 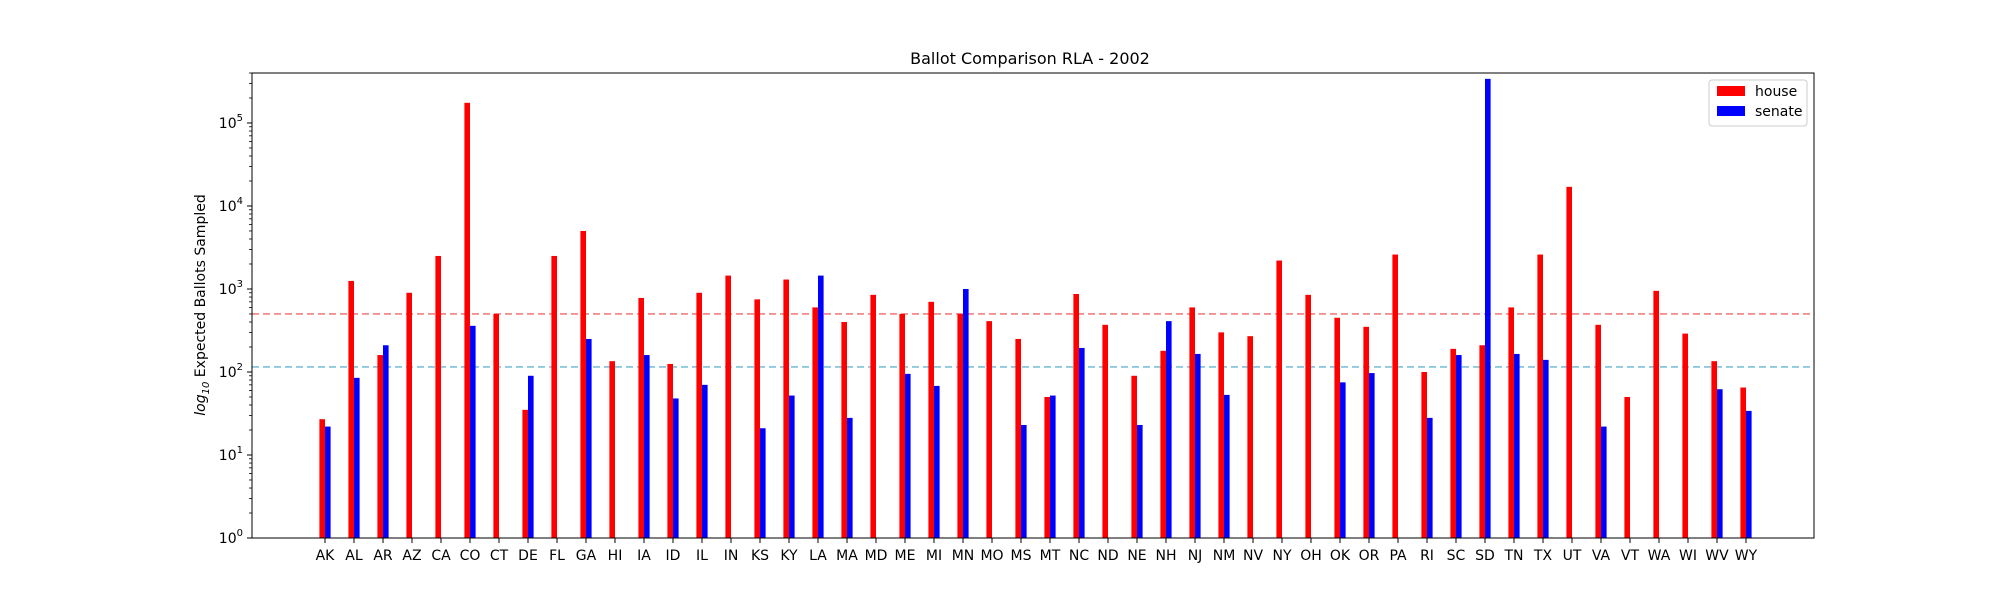 What do you see at coordinates (612, 449) in the screenshot?
I see `bar-house-HI` at bounding box center [612, 449].